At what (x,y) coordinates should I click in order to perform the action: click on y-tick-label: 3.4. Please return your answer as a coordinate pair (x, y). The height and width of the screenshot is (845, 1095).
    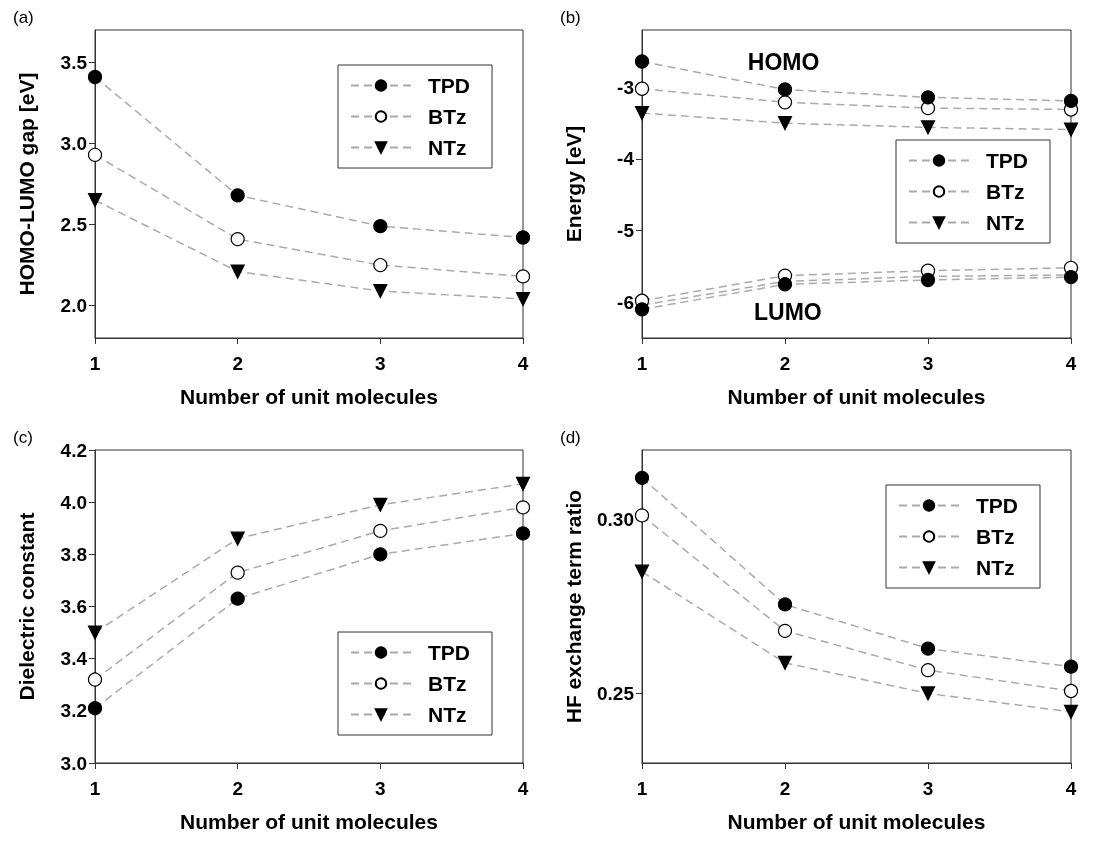
    Looking at the image, I should click on (74, 659).